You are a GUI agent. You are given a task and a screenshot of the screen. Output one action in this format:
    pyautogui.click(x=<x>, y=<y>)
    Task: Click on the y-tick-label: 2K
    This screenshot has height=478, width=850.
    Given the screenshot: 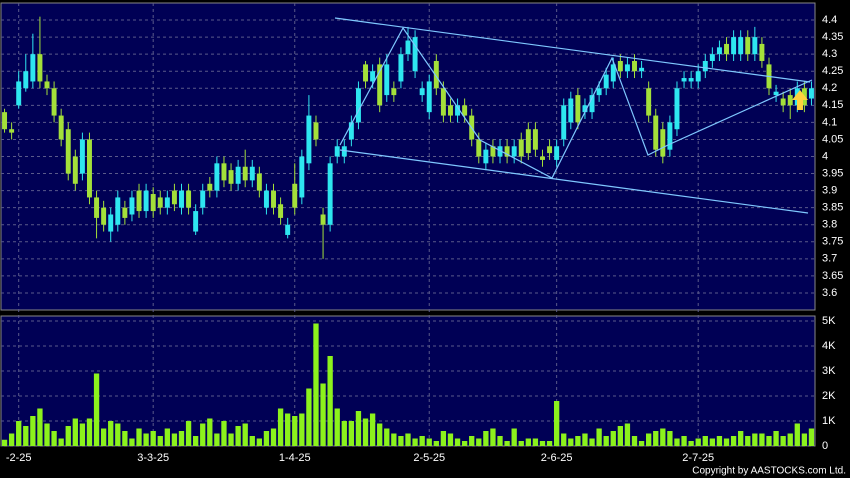 What is the action you would take?
    pyautogui.click(x=829, y=396)
    